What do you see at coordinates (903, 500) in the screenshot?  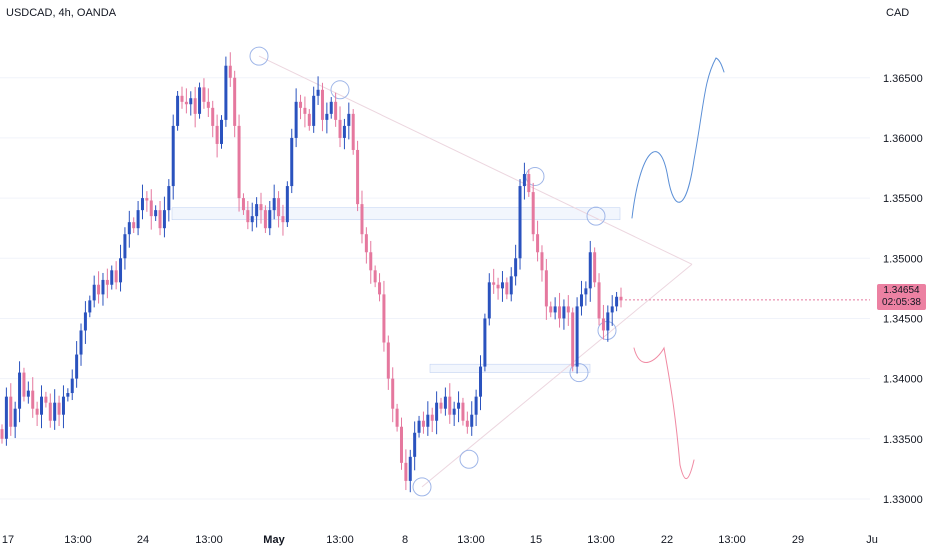 I see `y-tick-label: 1.33000` at bounding box center [903, 500].